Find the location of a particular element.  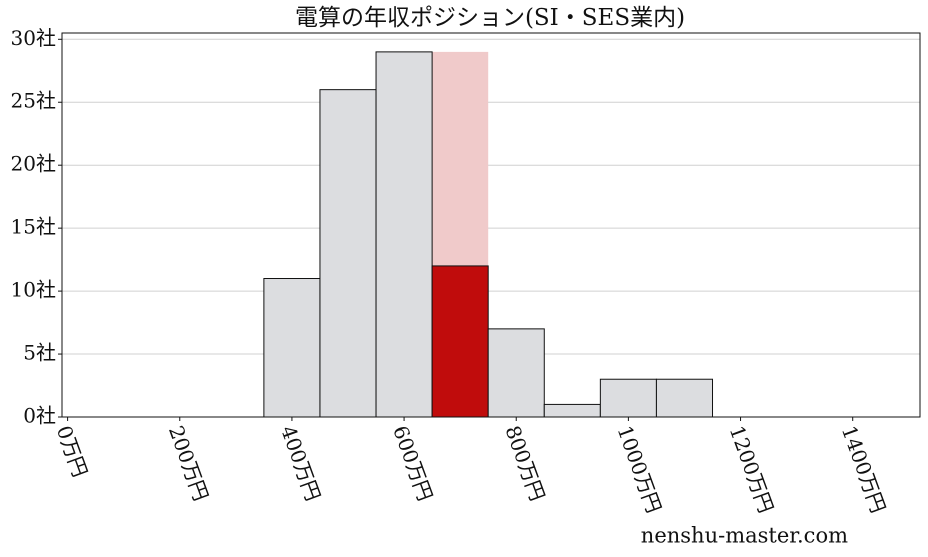

y-tick-label: 5社 is located at coordinates (39, 353).